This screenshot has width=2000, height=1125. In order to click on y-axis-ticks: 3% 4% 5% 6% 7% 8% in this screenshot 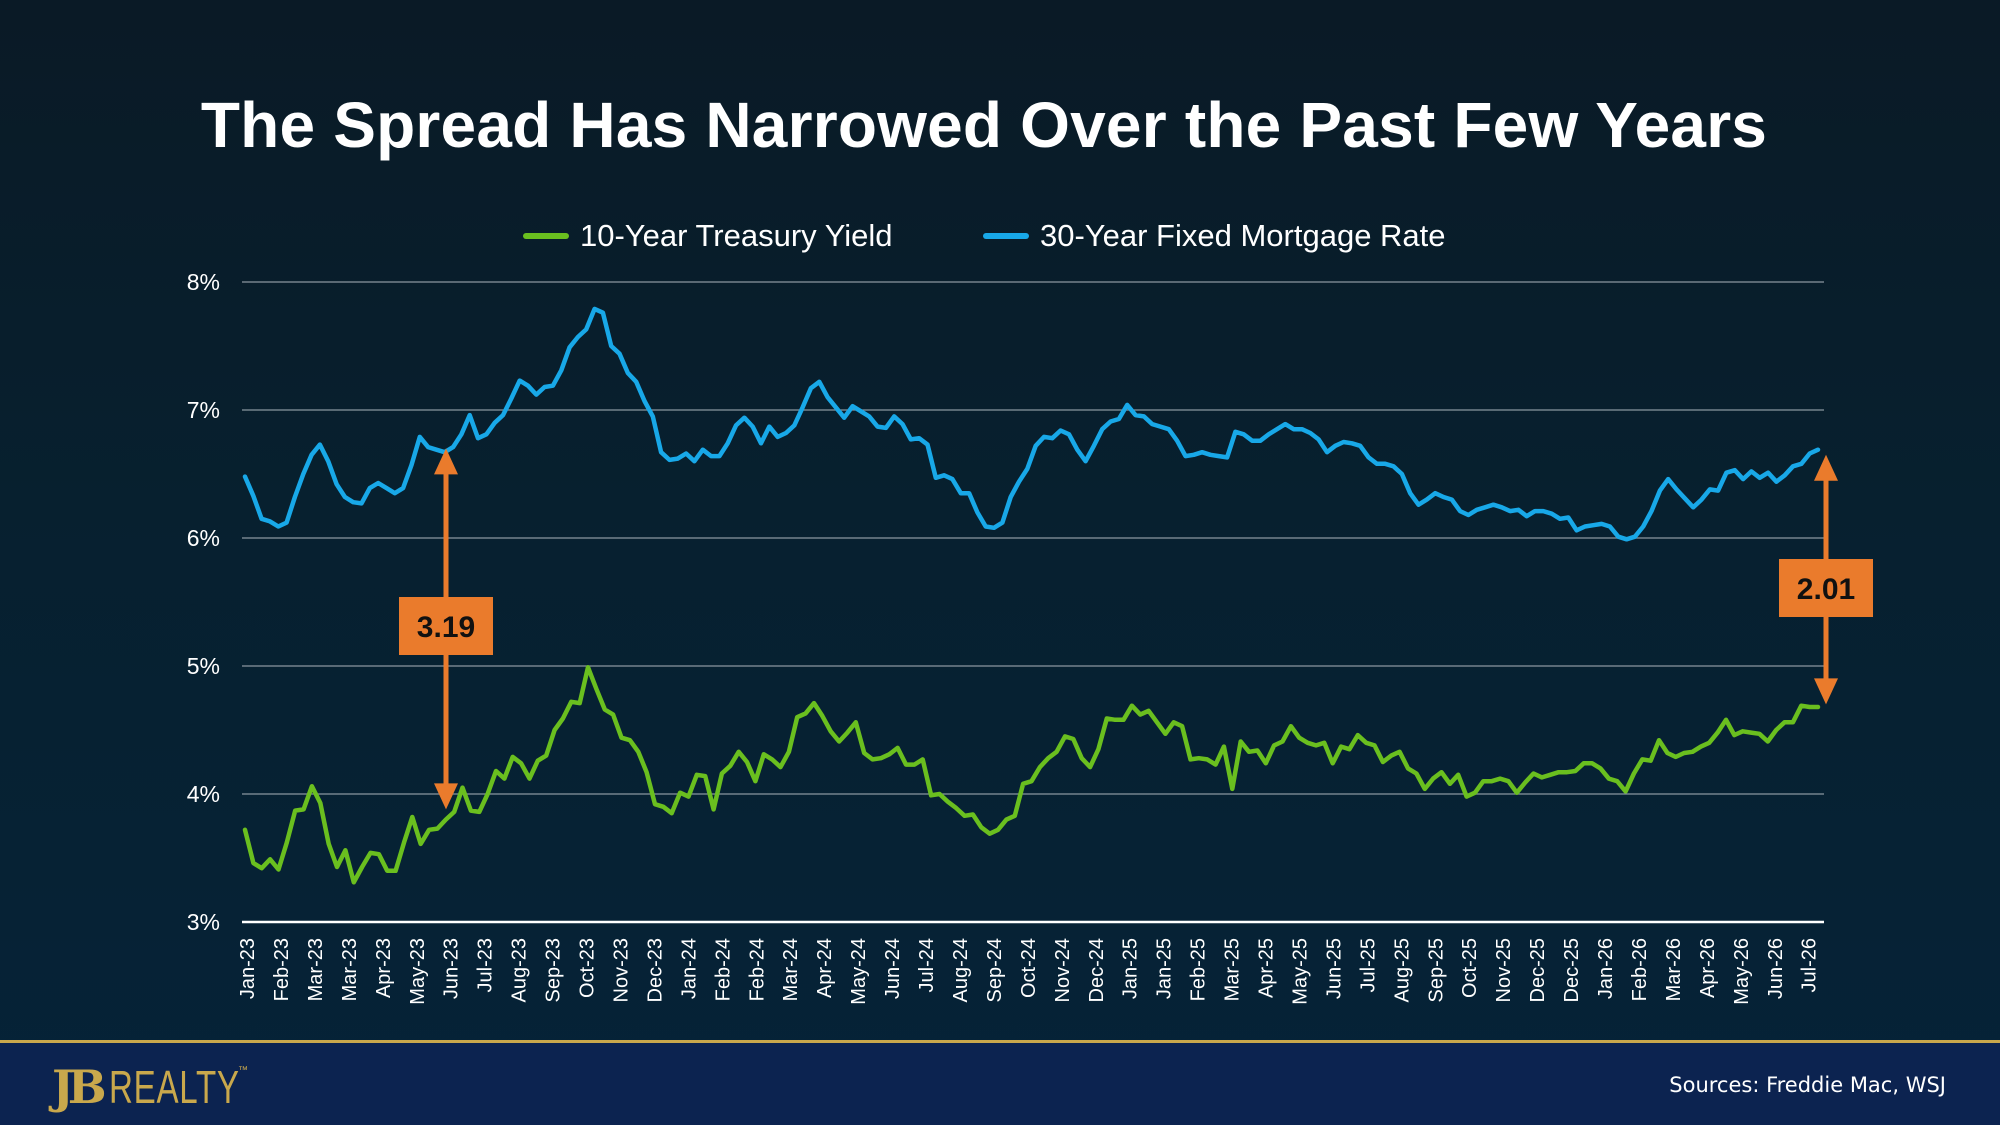, I will do `click(203, 602)`.